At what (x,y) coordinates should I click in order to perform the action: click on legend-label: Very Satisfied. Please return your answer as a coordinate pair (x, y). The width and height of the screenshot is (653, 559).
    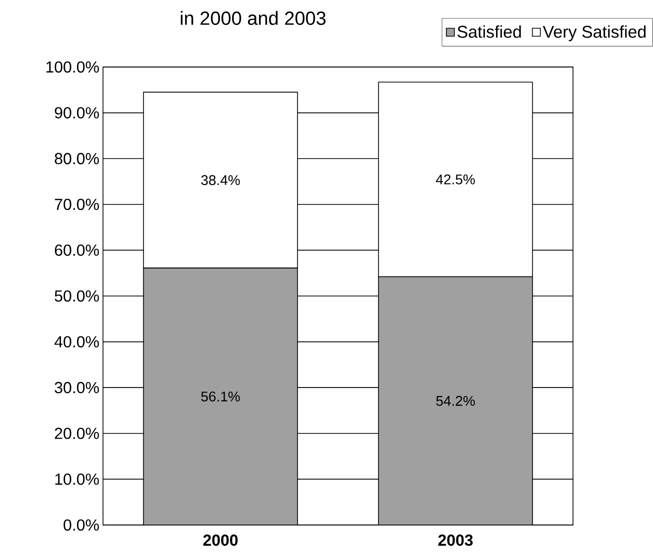
    Looking at the image, I should click on (594, 33).